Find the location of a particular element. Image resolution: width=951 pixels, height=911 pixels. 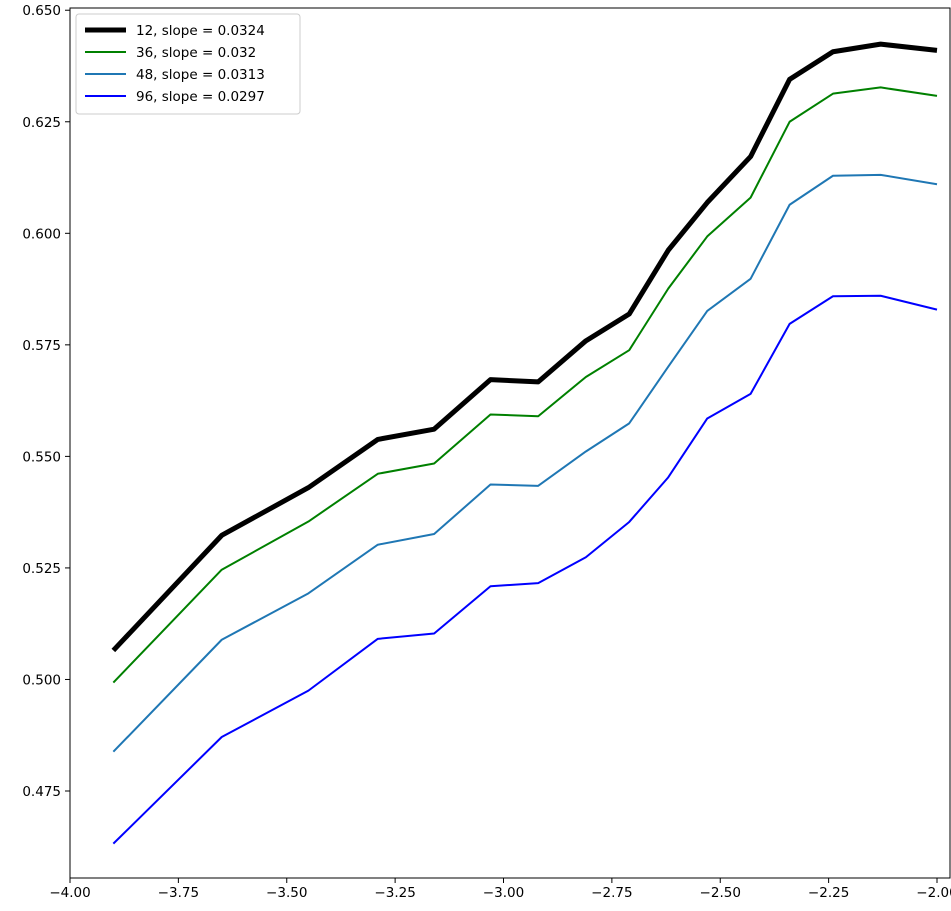

x-tick-label: −2.50 is located at coordinates (720, 893).